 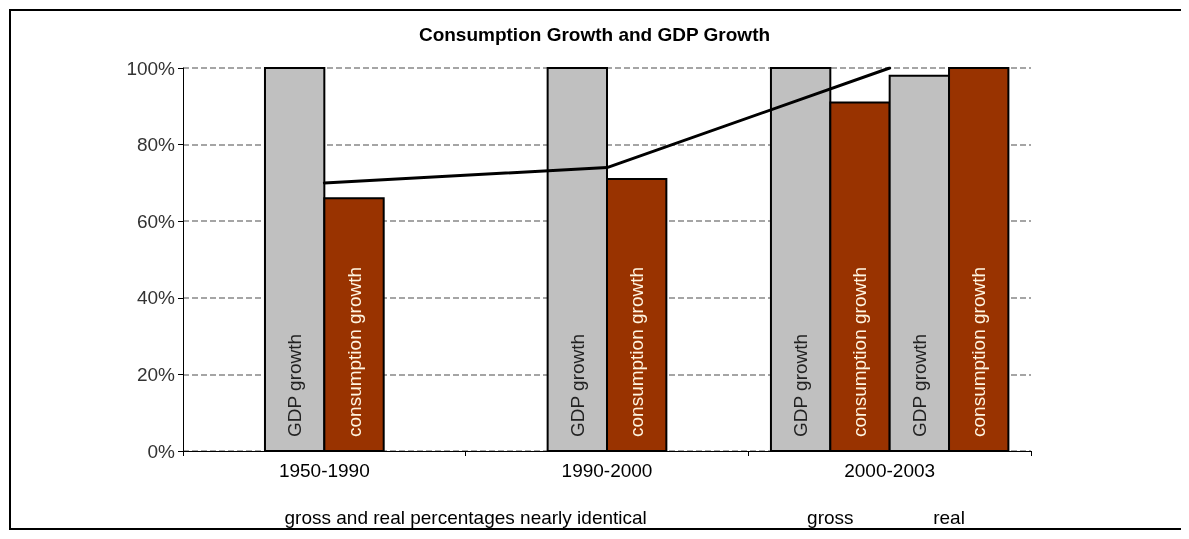 I want to click on x-tick-label: 1950-1990, so click(x=324, y=470).